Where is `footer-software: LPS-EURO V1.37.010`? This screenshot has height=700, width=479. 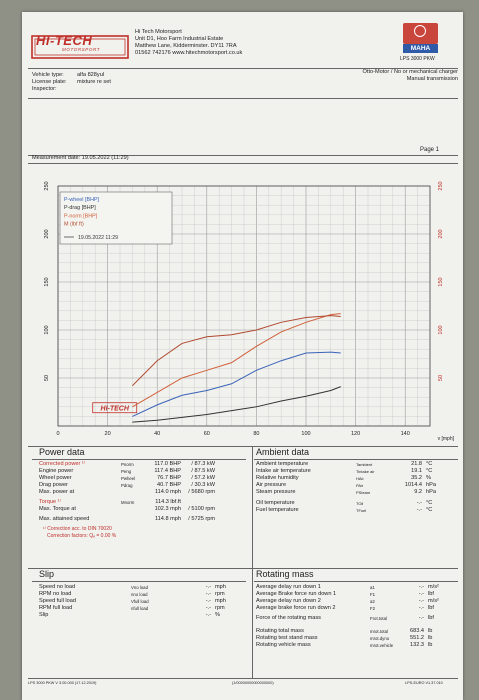
footer-software: LPS-EURO V1.37.010 is located at coordinates (424, 683).